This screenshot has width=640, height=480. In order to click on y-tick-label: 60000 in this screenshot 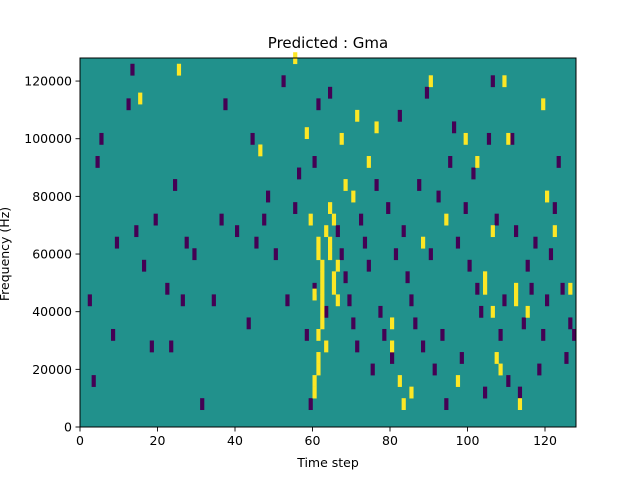, I will do `click(52, 254)`.